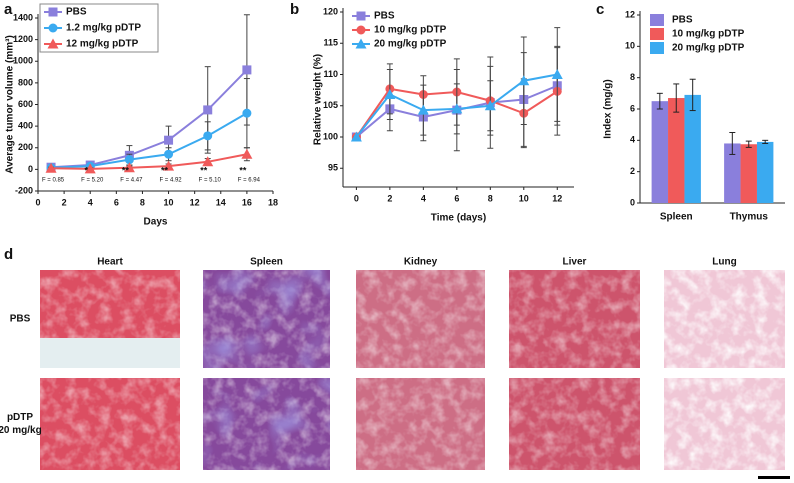  Describe the element at coordinates (630, 14) in the screenshot. I see `y-tick-label: 12` at that location.